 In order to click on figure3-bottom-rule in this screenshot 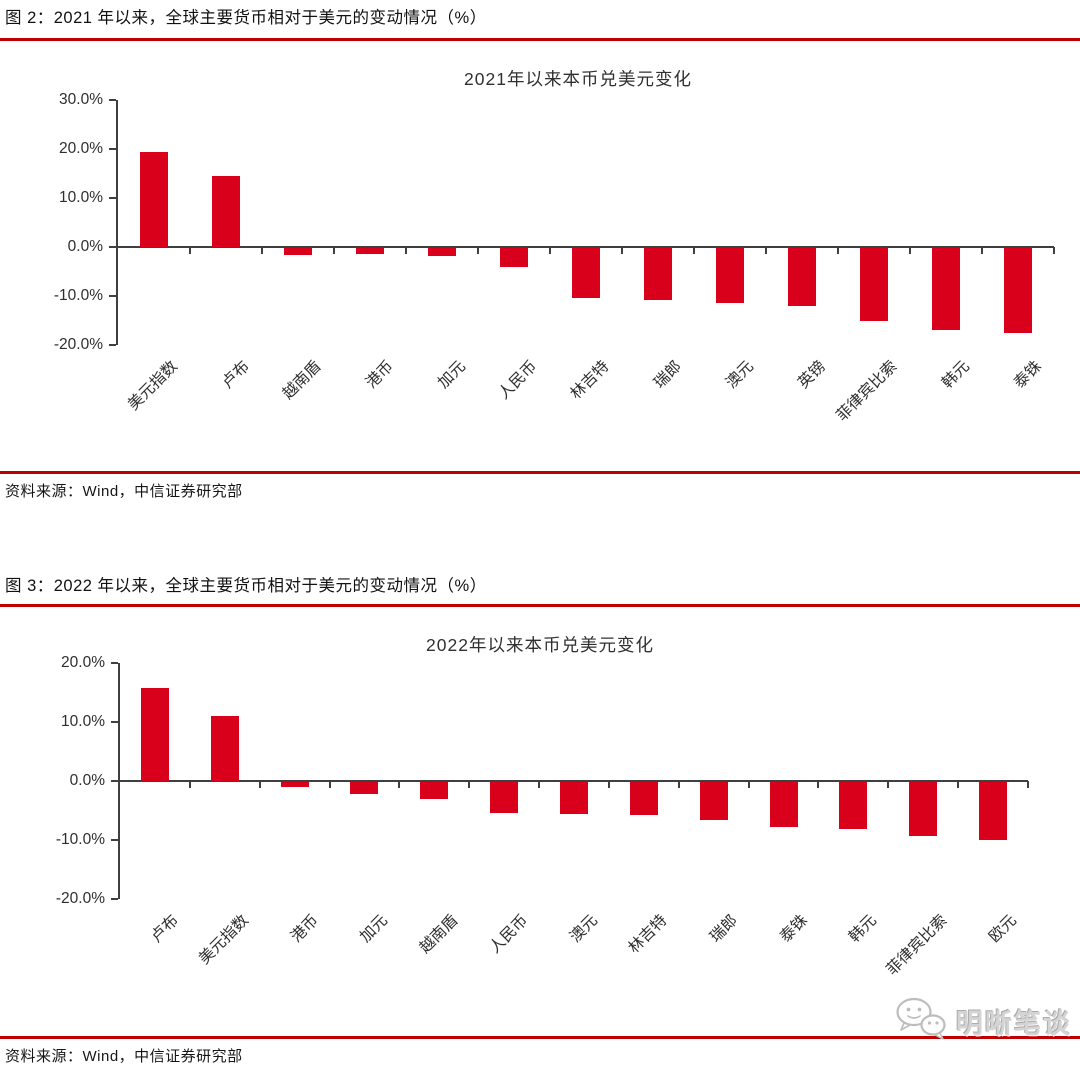, I will do `click(540, 1037)`.